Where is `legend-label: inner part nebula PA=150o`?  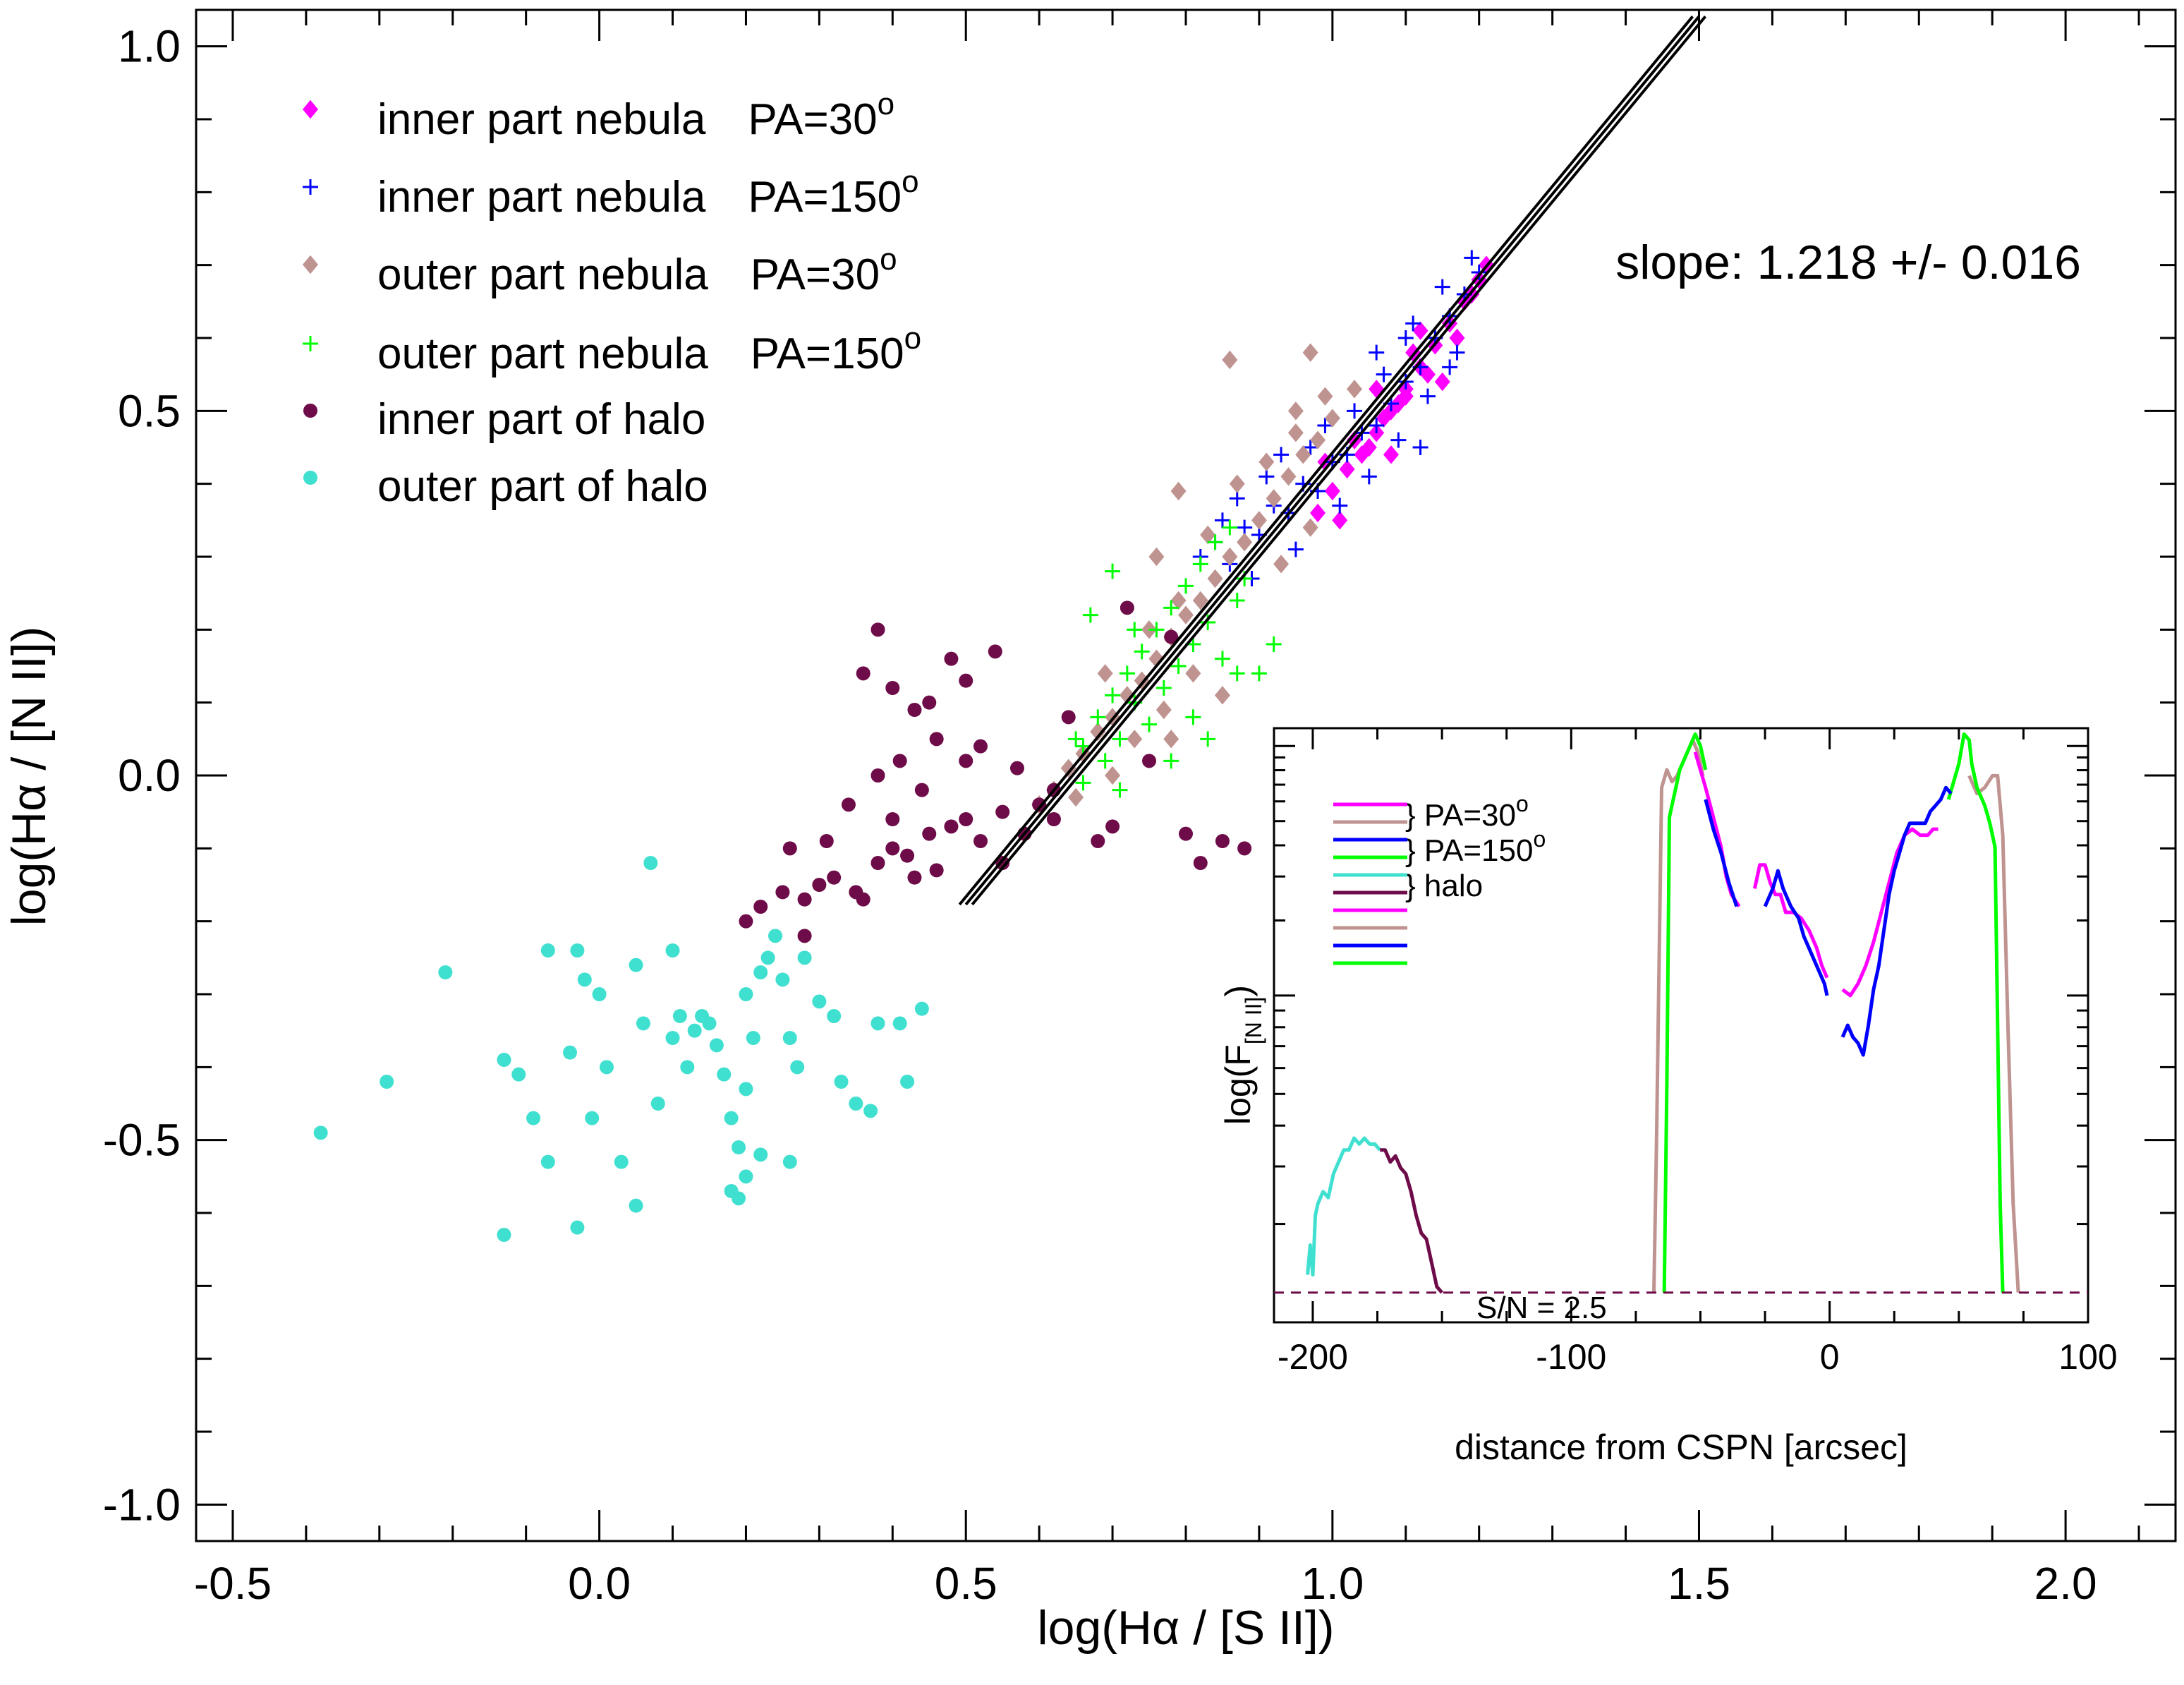
legend-label: inner part nebula PA=150o is located at coordinates (648, 193).